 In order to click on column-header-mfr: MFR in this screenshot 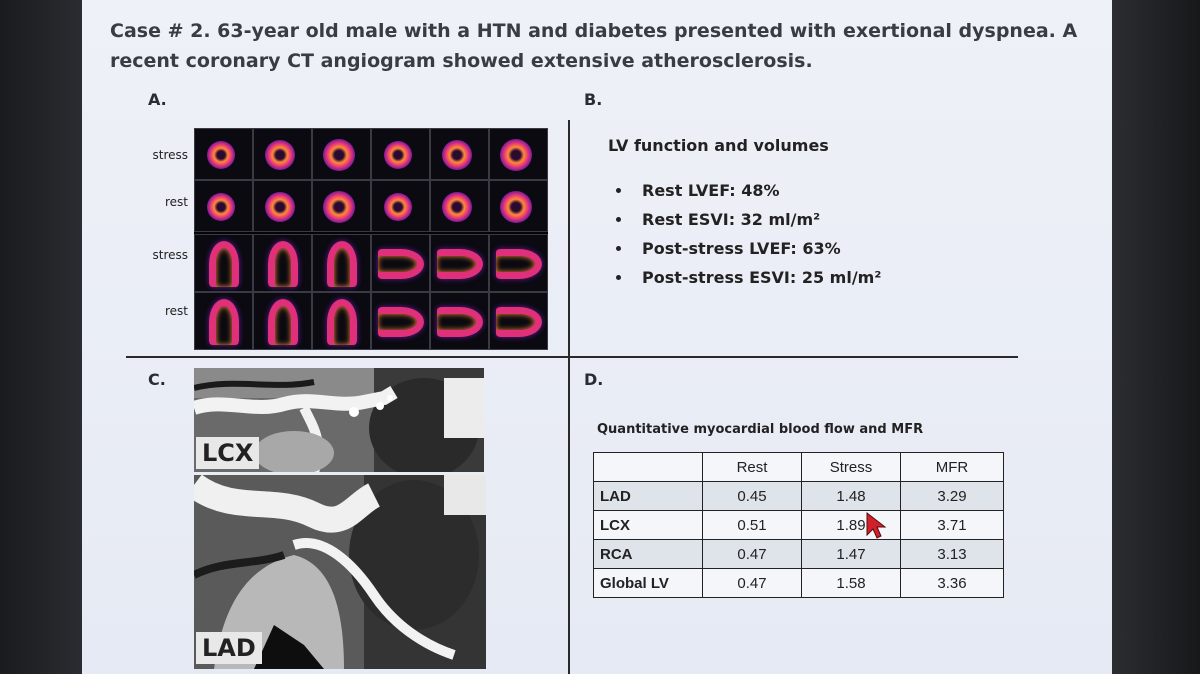, I will do `click(952, 467)`.